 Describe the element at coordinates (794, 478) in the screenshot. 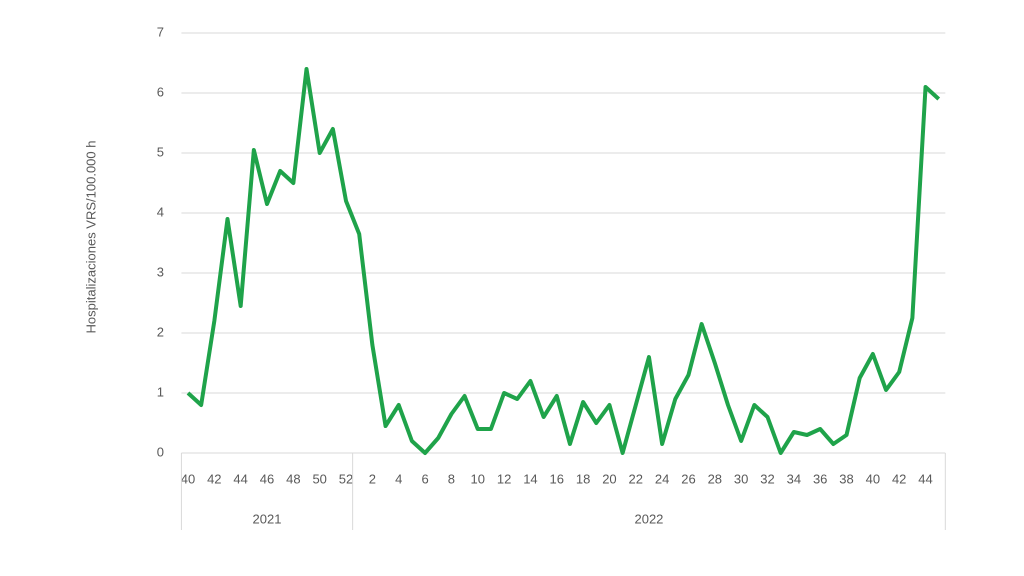

I see `x-tick-label: 34` at that location.